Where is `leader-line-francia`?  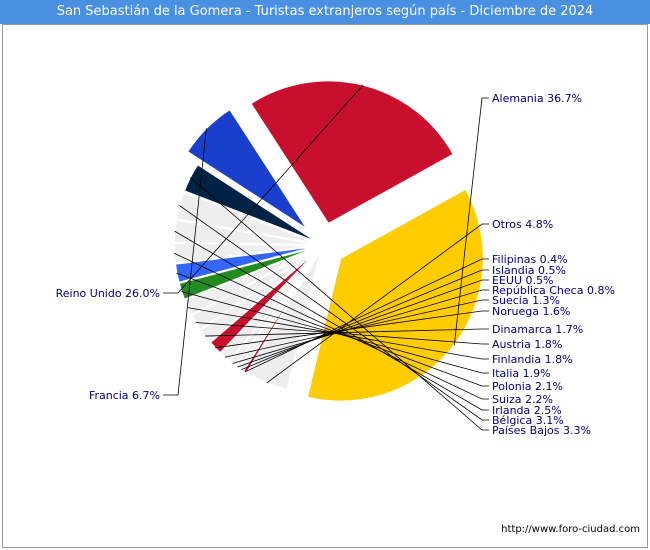 leader-line-francia is located at coordinates (185, 262).